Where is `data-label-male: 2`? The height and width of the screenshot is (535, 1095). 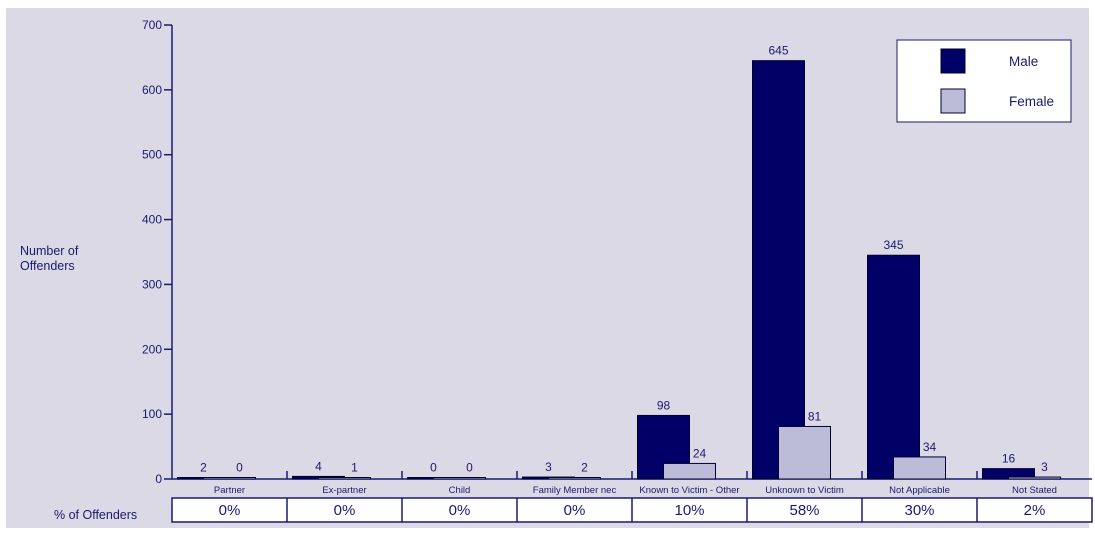
data-label-male: 2 is located at coordinates (203, 468).